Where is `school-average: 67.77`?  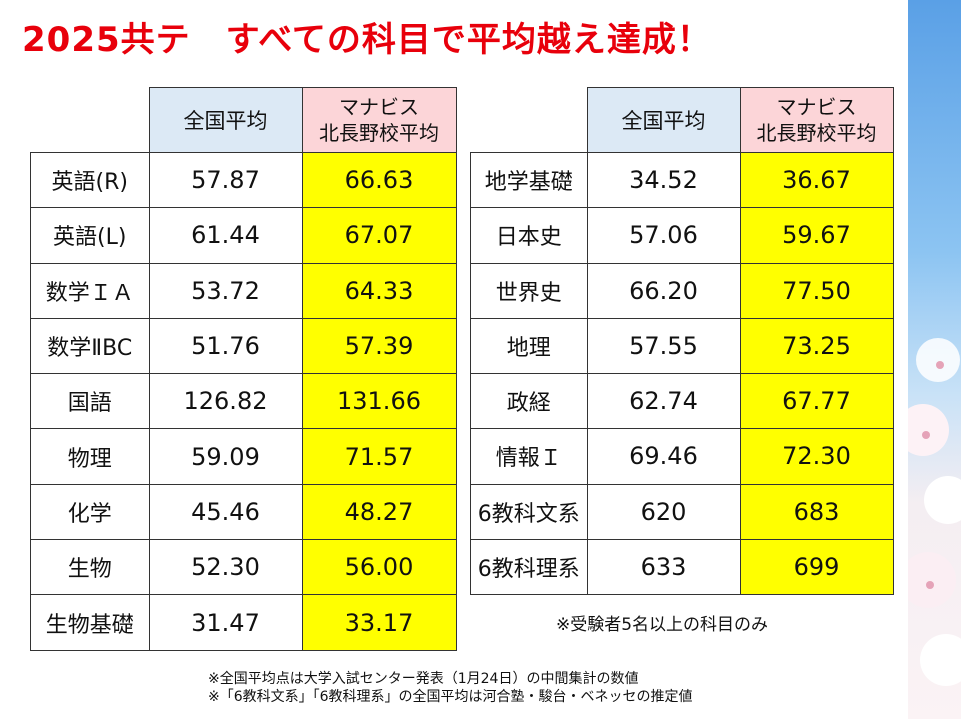
school-average: 67.77 is located at coordinates (816, 401).